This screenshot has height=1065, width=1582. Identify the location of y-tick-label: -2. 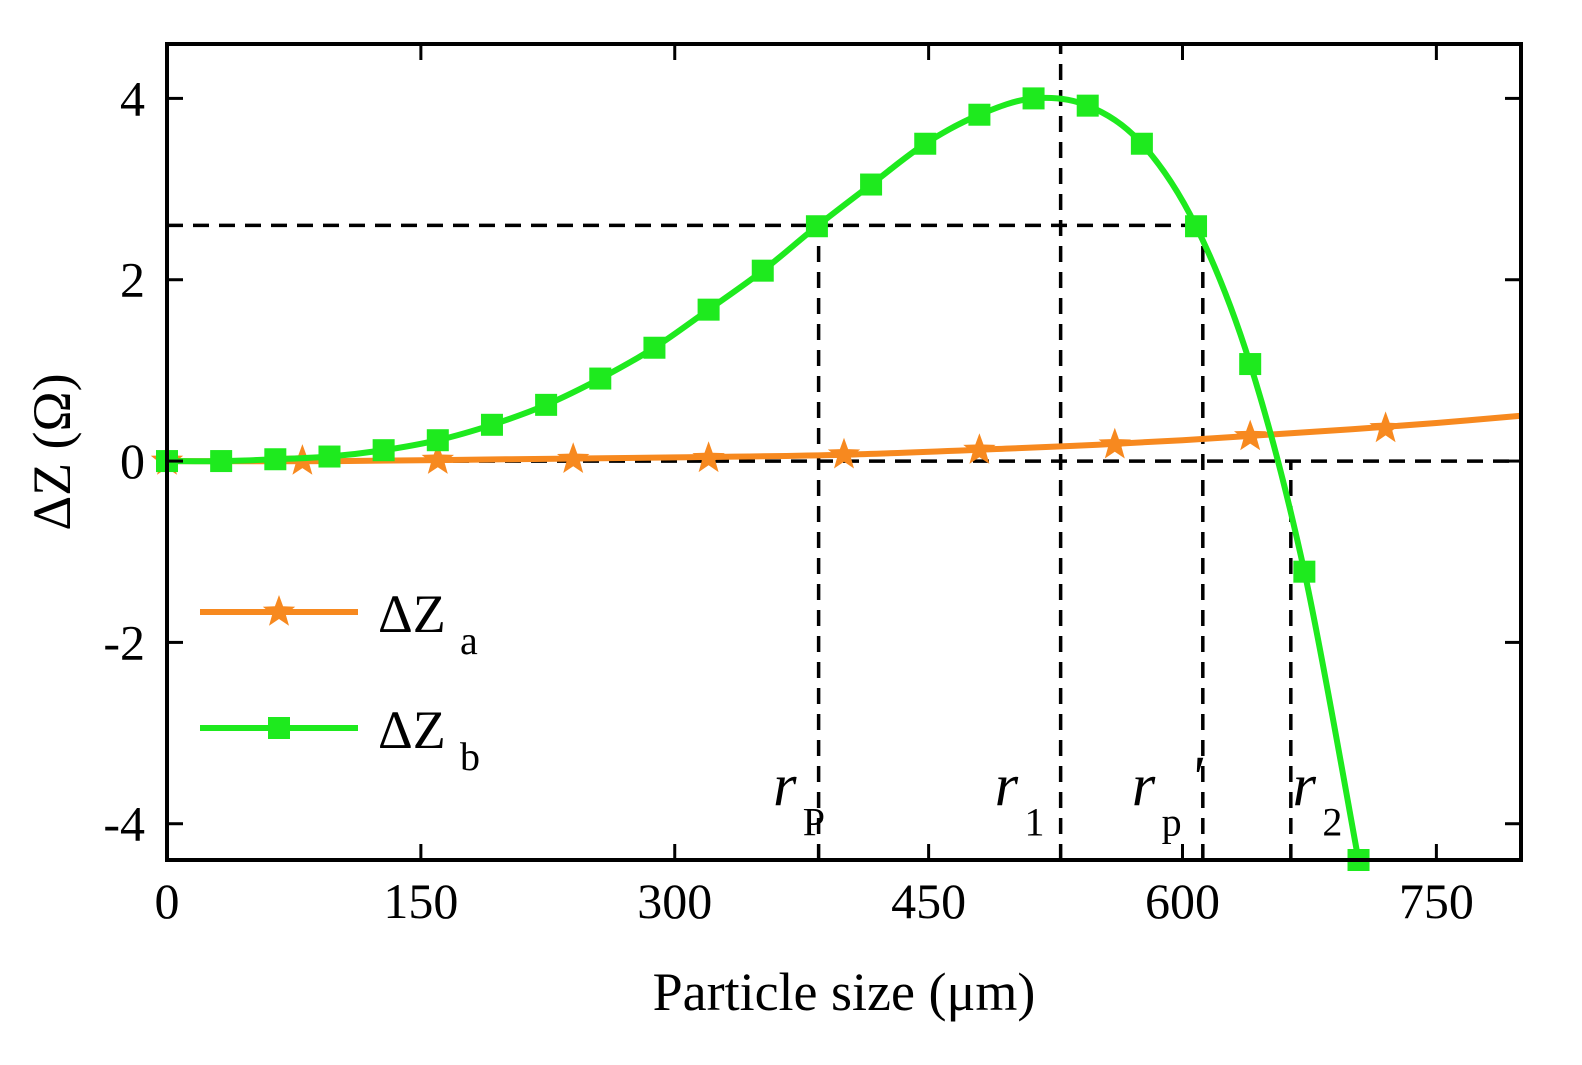
(124, 642).